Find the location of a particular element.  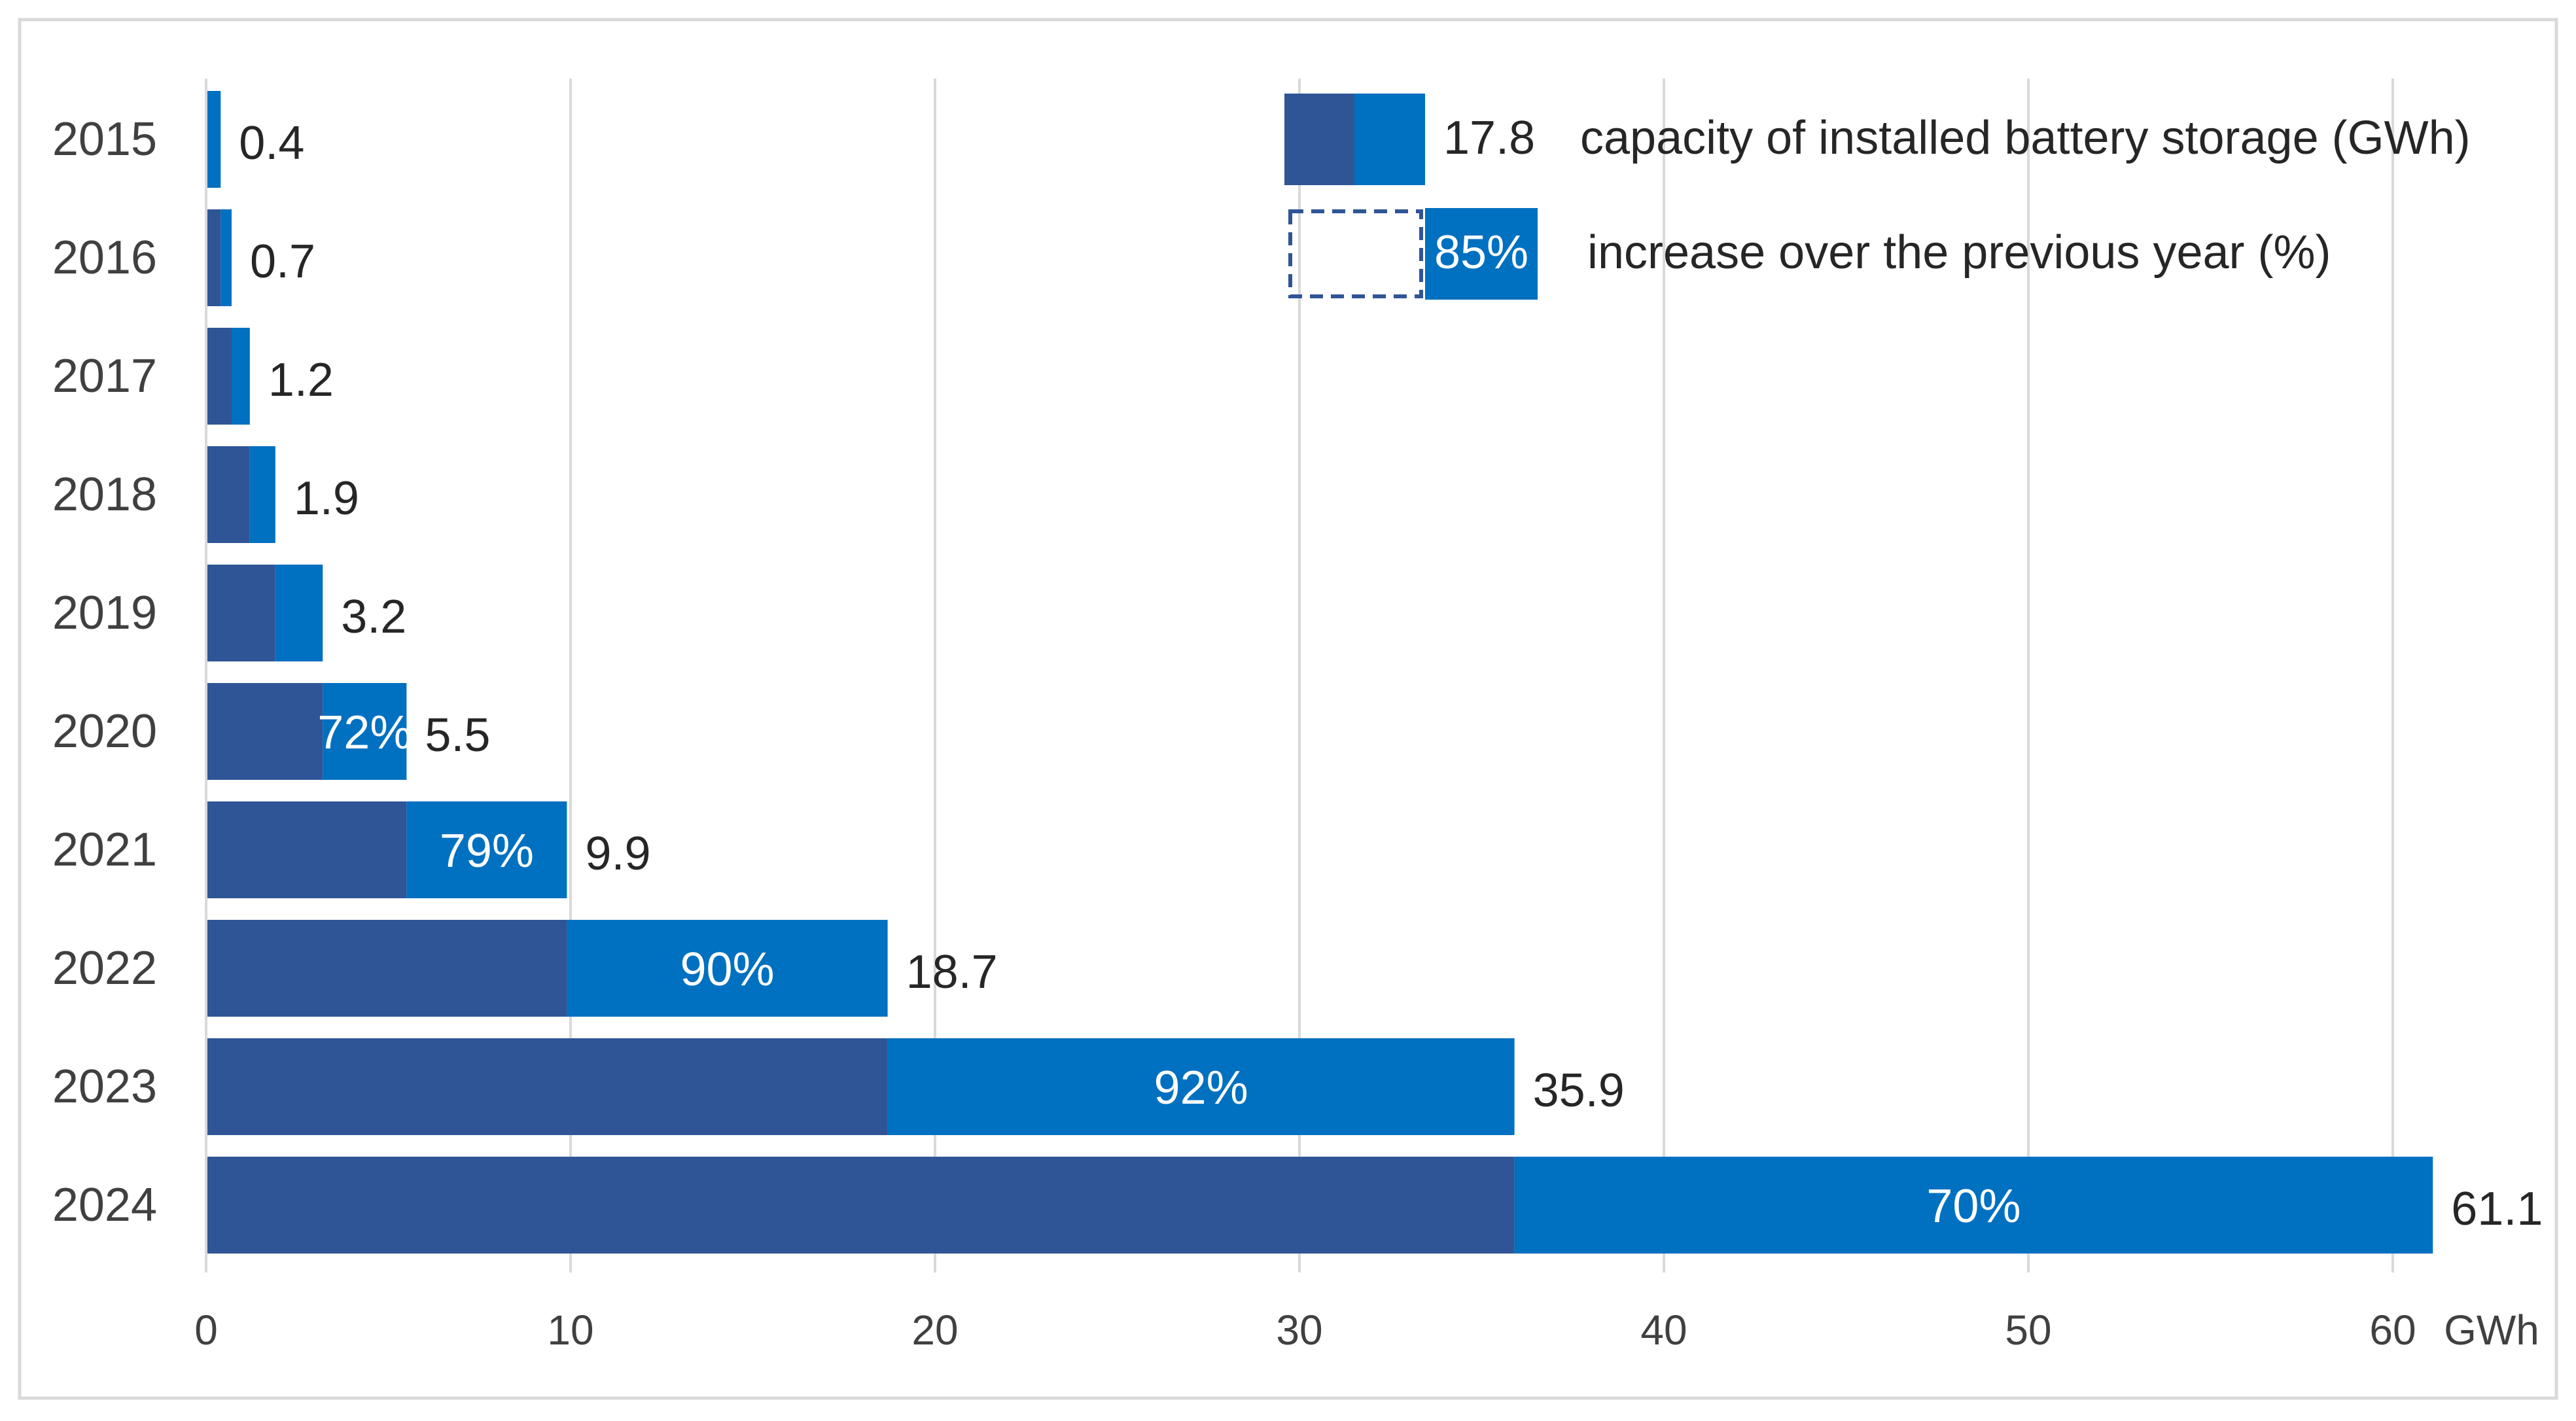

increase-percent-label: 72% is located at coordinates (365, 733).